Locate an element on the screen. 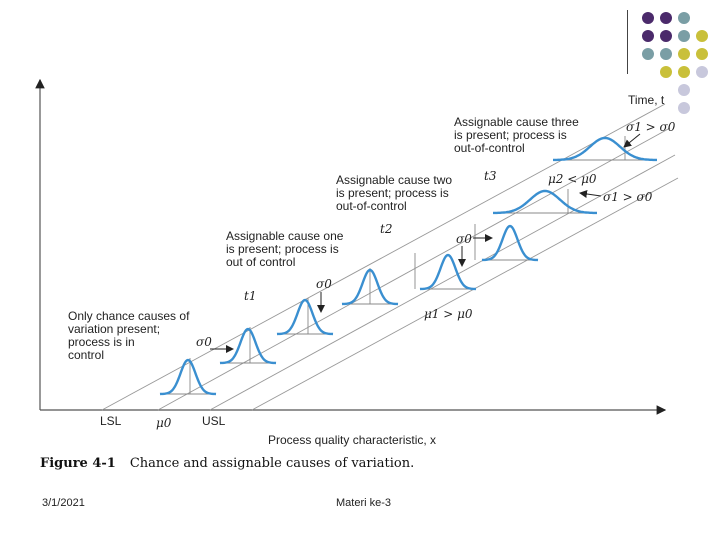 This screenshot has width=720, height=540. x-axis-label: Process quality characteristic, x is located at coordinates (352, 440).